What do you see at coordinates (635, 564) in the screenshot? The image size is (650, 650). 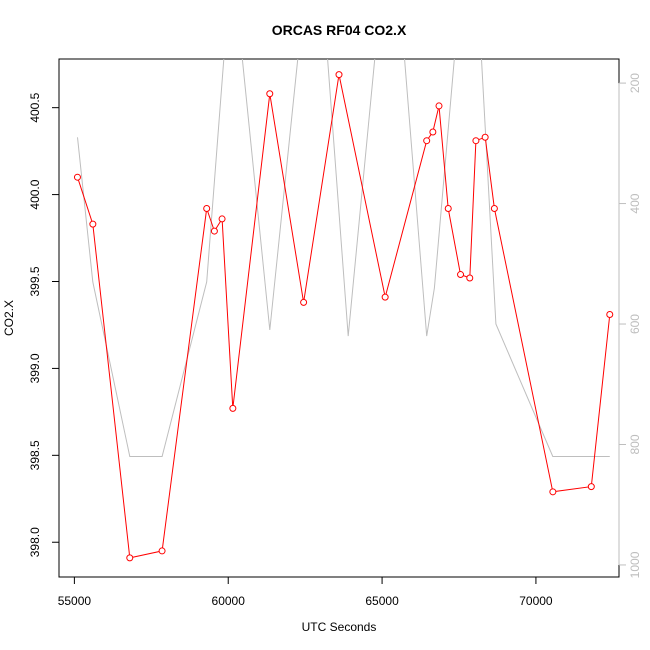 I see `y2-tick-label: 1000` at bounding box center [635, 564].